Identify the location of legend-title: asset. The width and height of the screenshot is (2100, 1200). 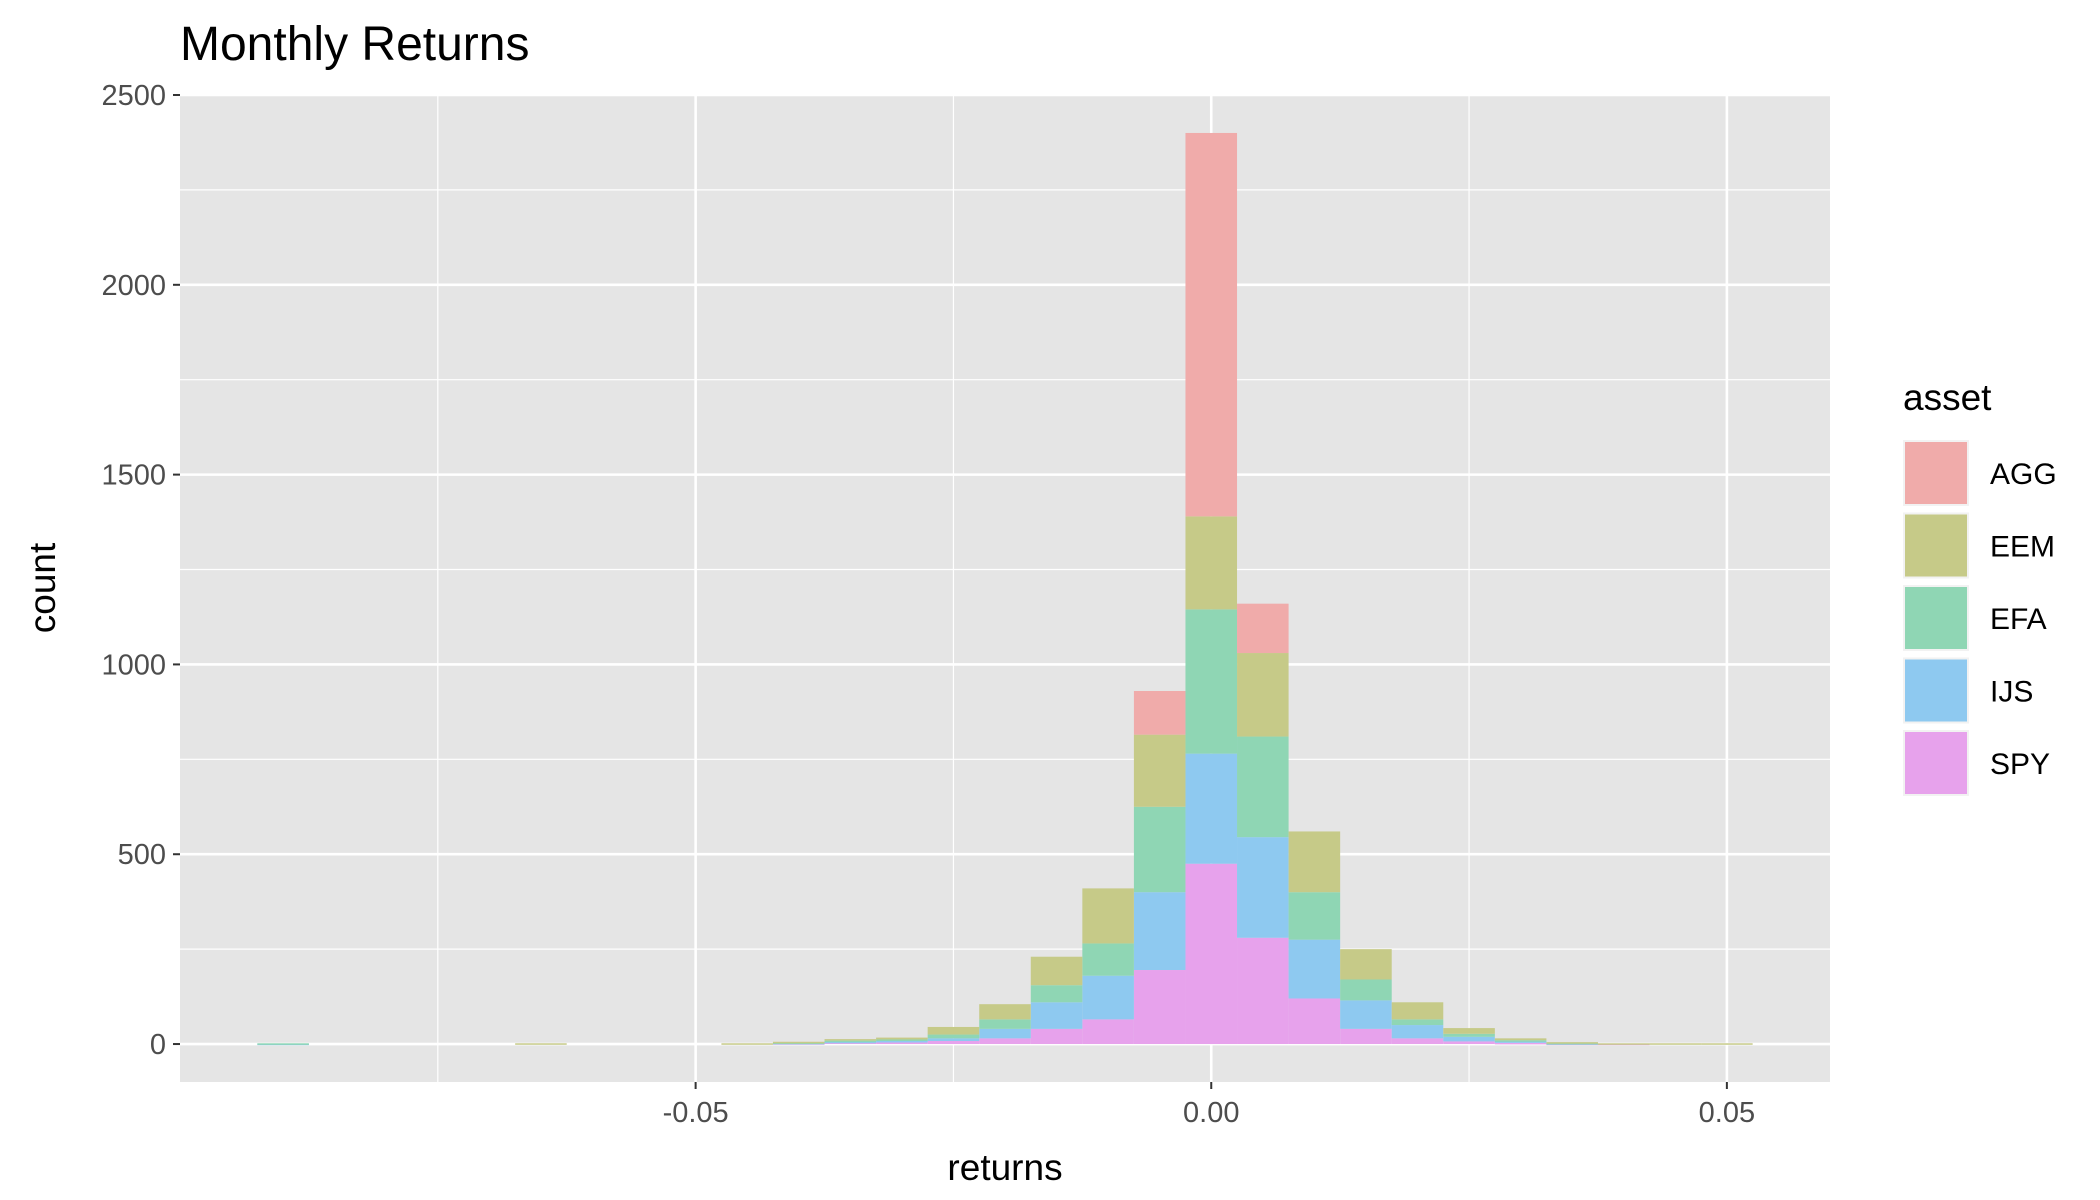
(1947, 397).